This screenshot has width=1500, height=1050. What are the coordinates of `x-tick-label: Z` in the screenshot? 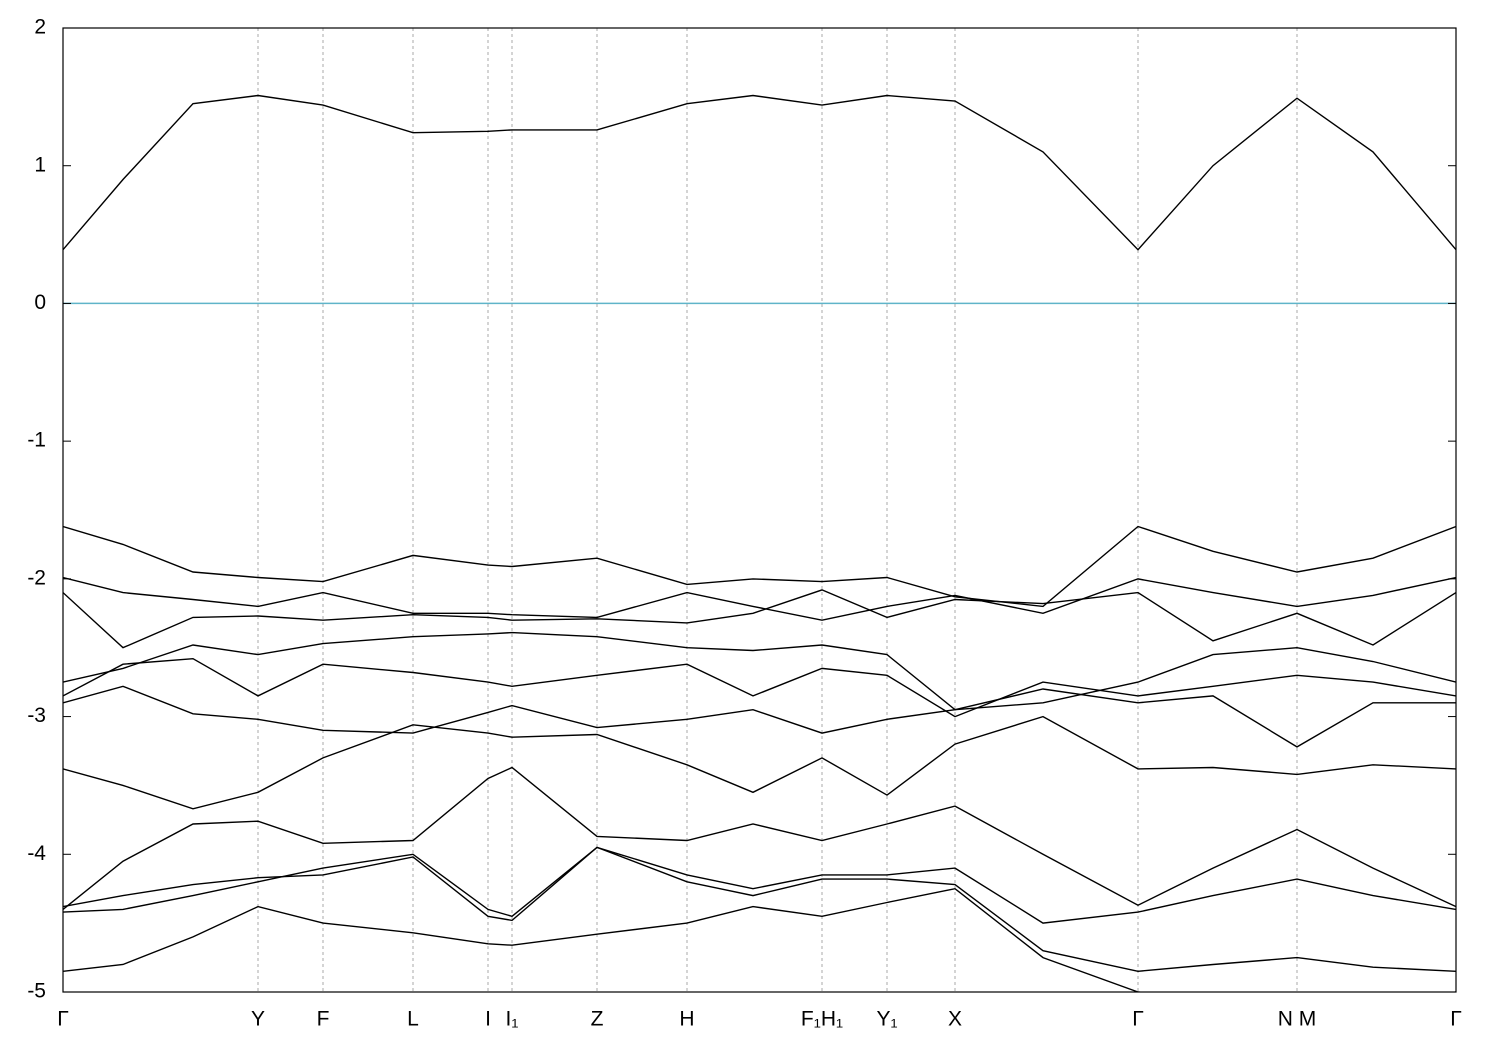 It's located at (597, 1019).